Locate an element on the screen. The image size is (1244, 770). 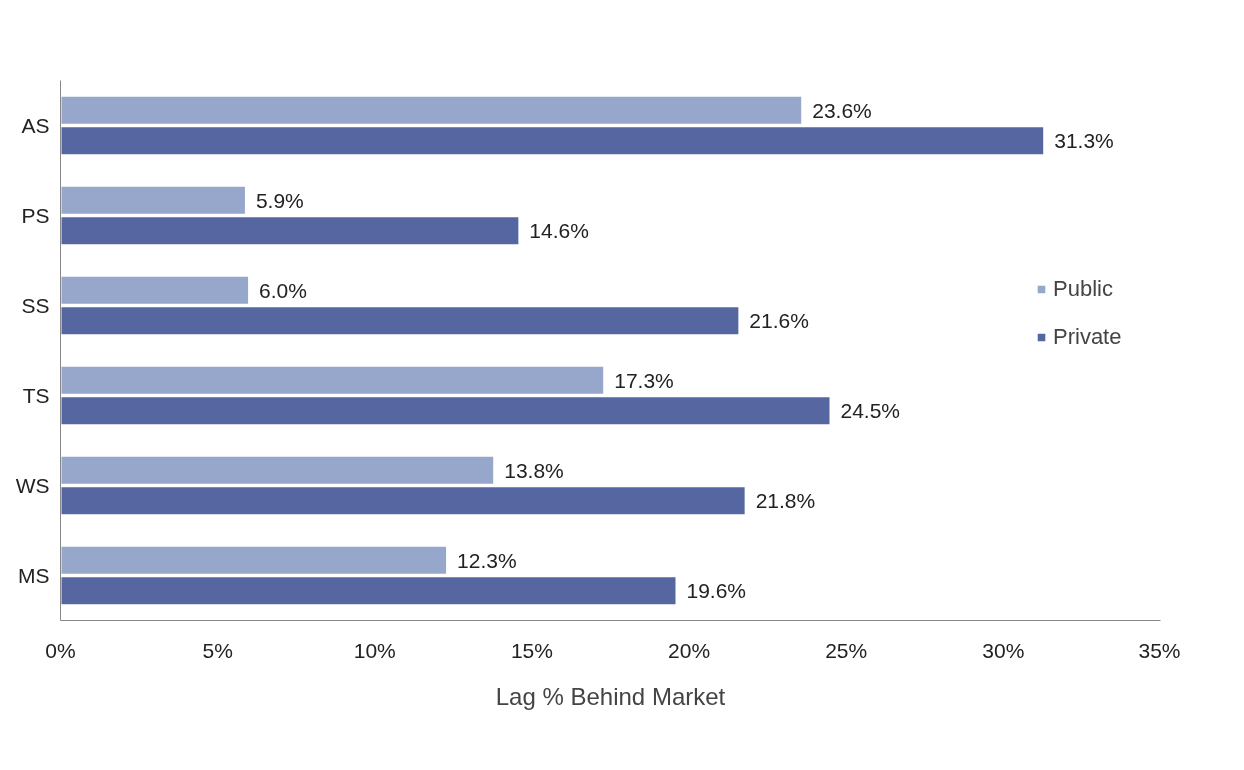
data-label: 31.3% is located at coordinates (1084, 141).